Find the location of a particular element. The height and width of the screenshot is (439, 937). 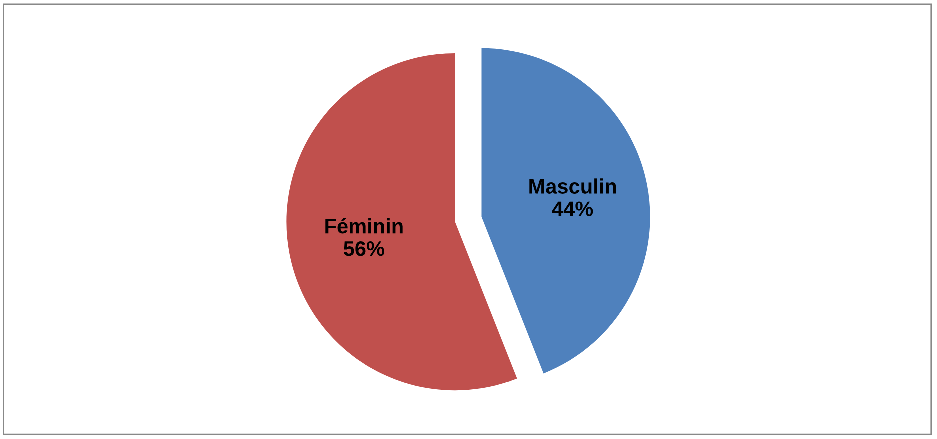

data-label: 56% is located at coordinates (364, 248).